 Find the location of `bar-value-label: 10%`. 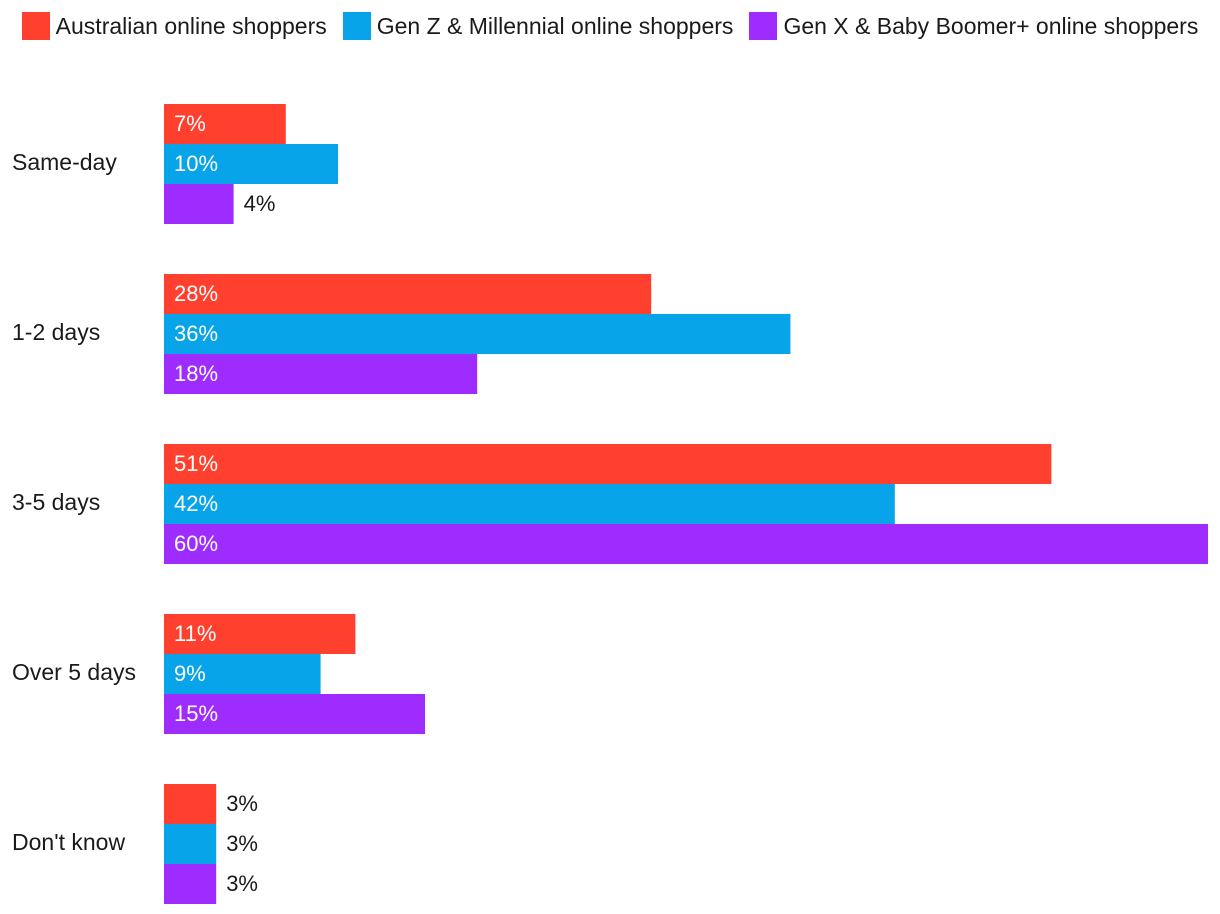

bar-value-label: 10% is located at coordinates (196, 163).